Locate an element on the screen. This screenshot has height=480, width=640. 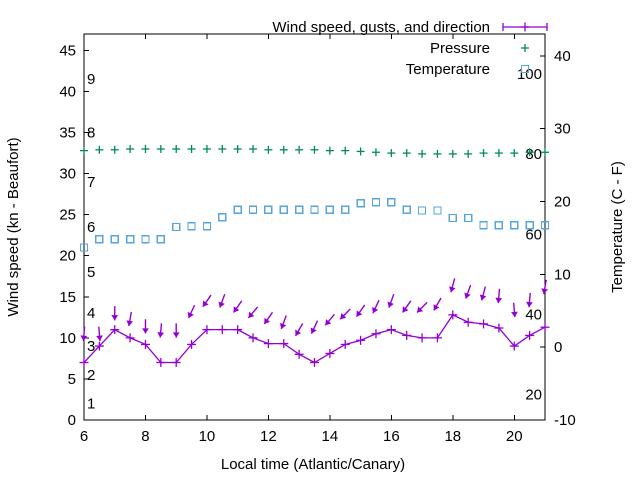
fahrenheit-label: 80 is located at coordinates (533, 154).